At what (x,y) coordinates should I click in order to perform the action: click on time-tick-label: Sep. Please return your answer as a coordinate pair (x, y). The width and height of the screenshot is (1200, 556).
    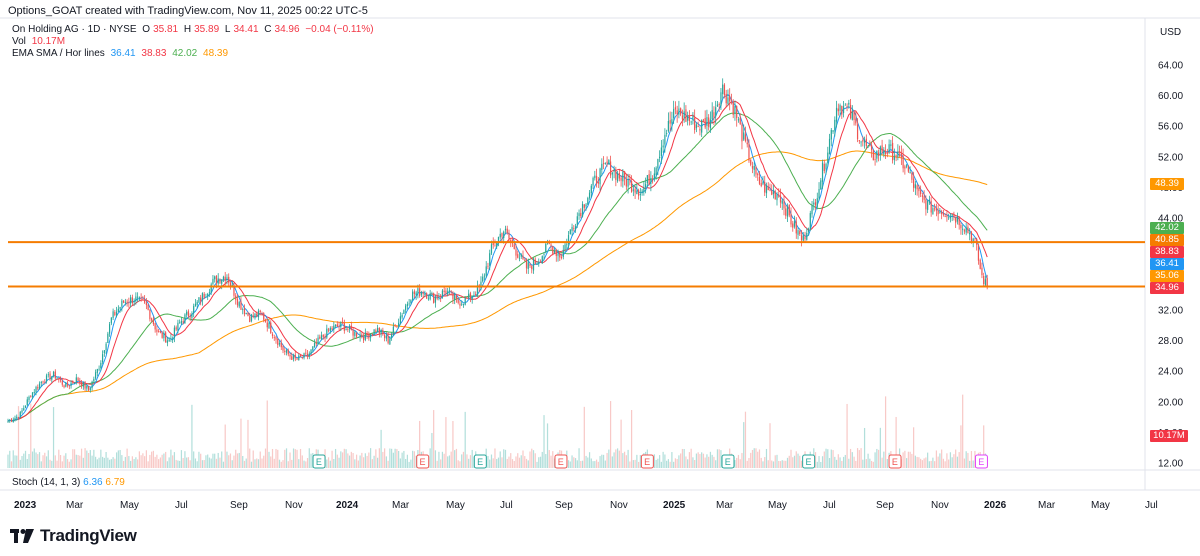
    Looking at the image, I should click on (885, 505).